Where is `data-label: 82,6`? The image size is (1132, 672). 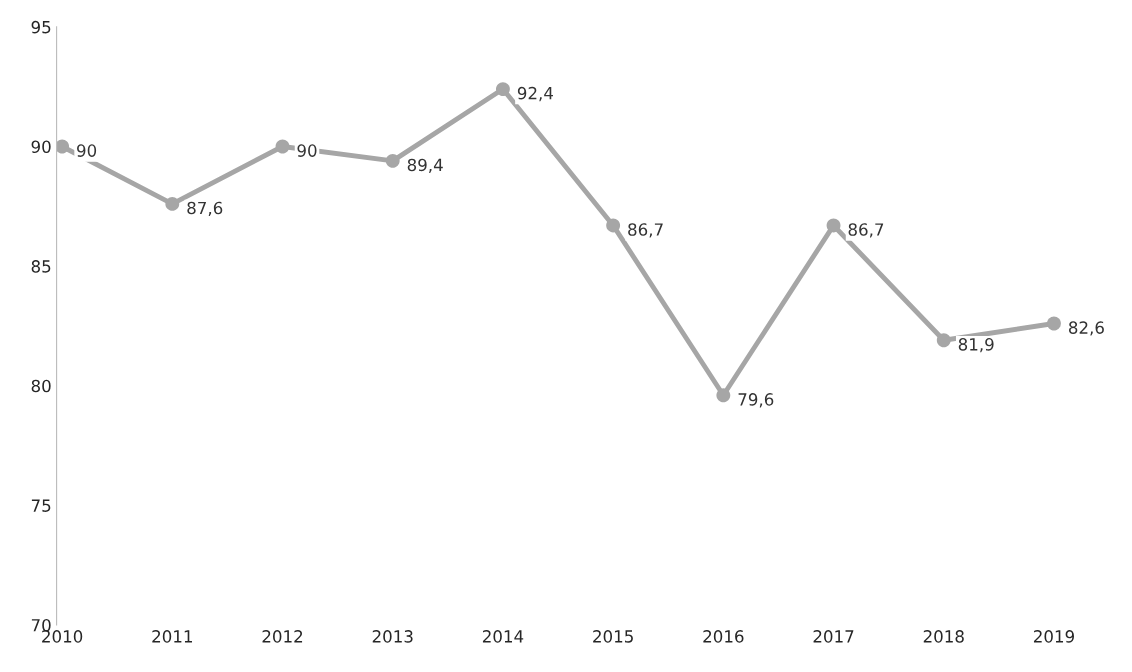
data-label: 82,6 is located at coordinates (1086, 328).